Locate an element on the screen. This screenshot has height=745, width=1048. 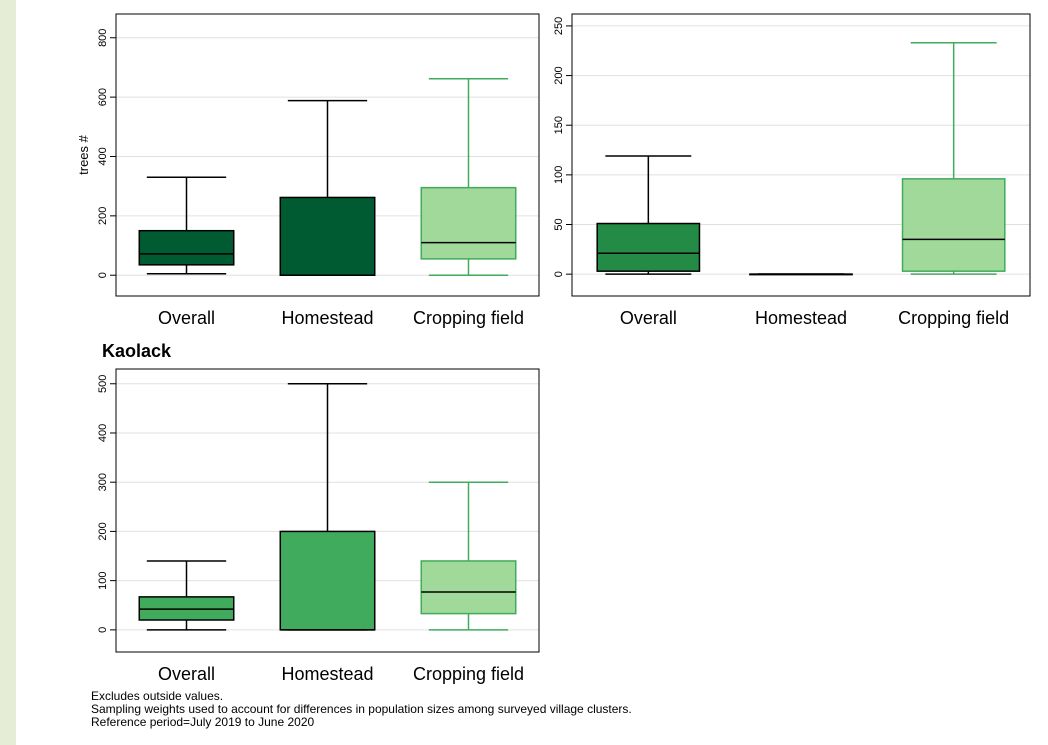
note-outside-values: Excludes outside values. is located at coordinates (157, 696).